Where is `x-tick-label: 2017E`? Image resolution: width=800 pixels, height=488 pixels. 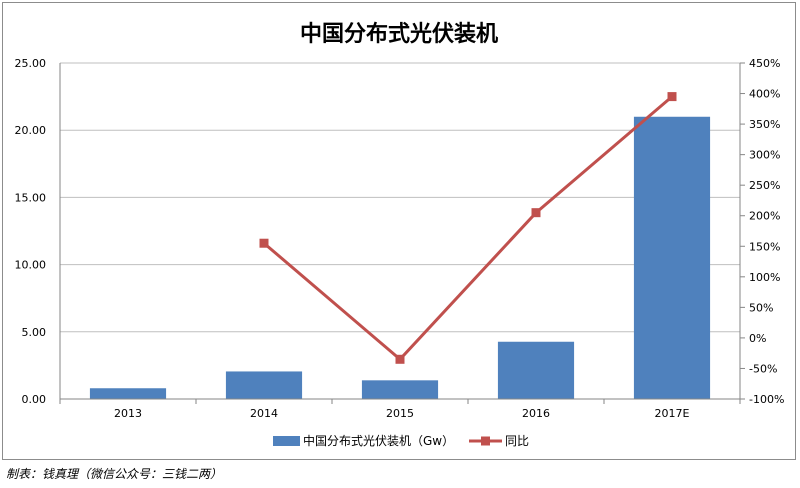
x-tick-label: 2017E is located at coordinates (672, 413).